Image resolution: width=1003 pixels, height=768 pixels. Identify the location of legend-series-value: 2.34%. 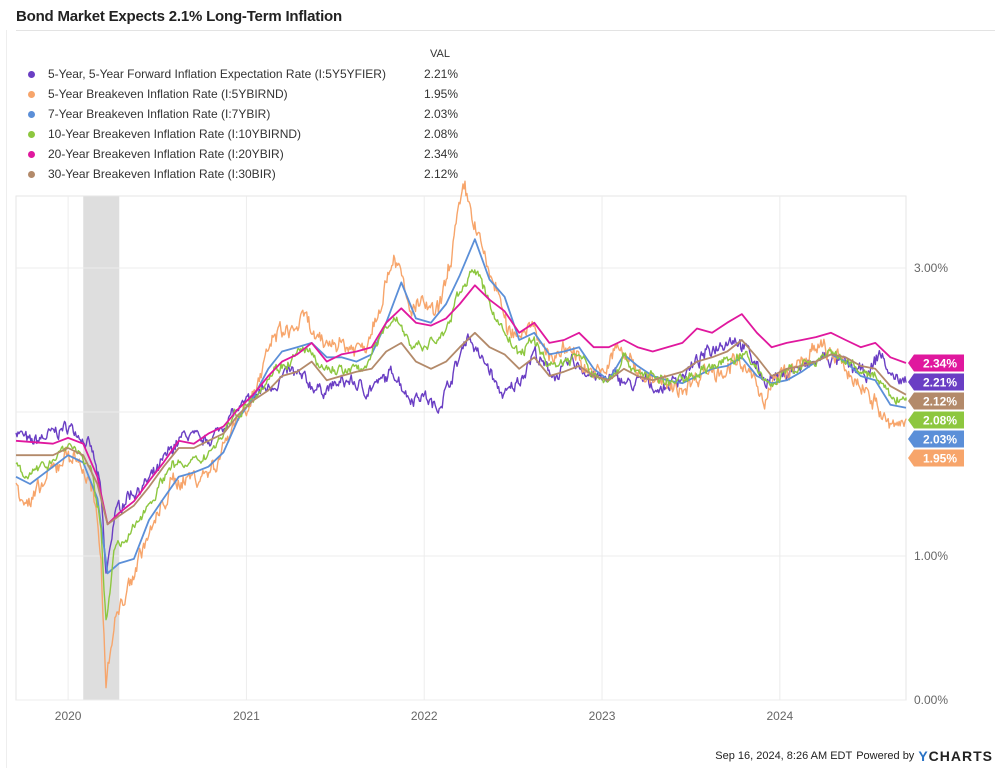
(440, 154).